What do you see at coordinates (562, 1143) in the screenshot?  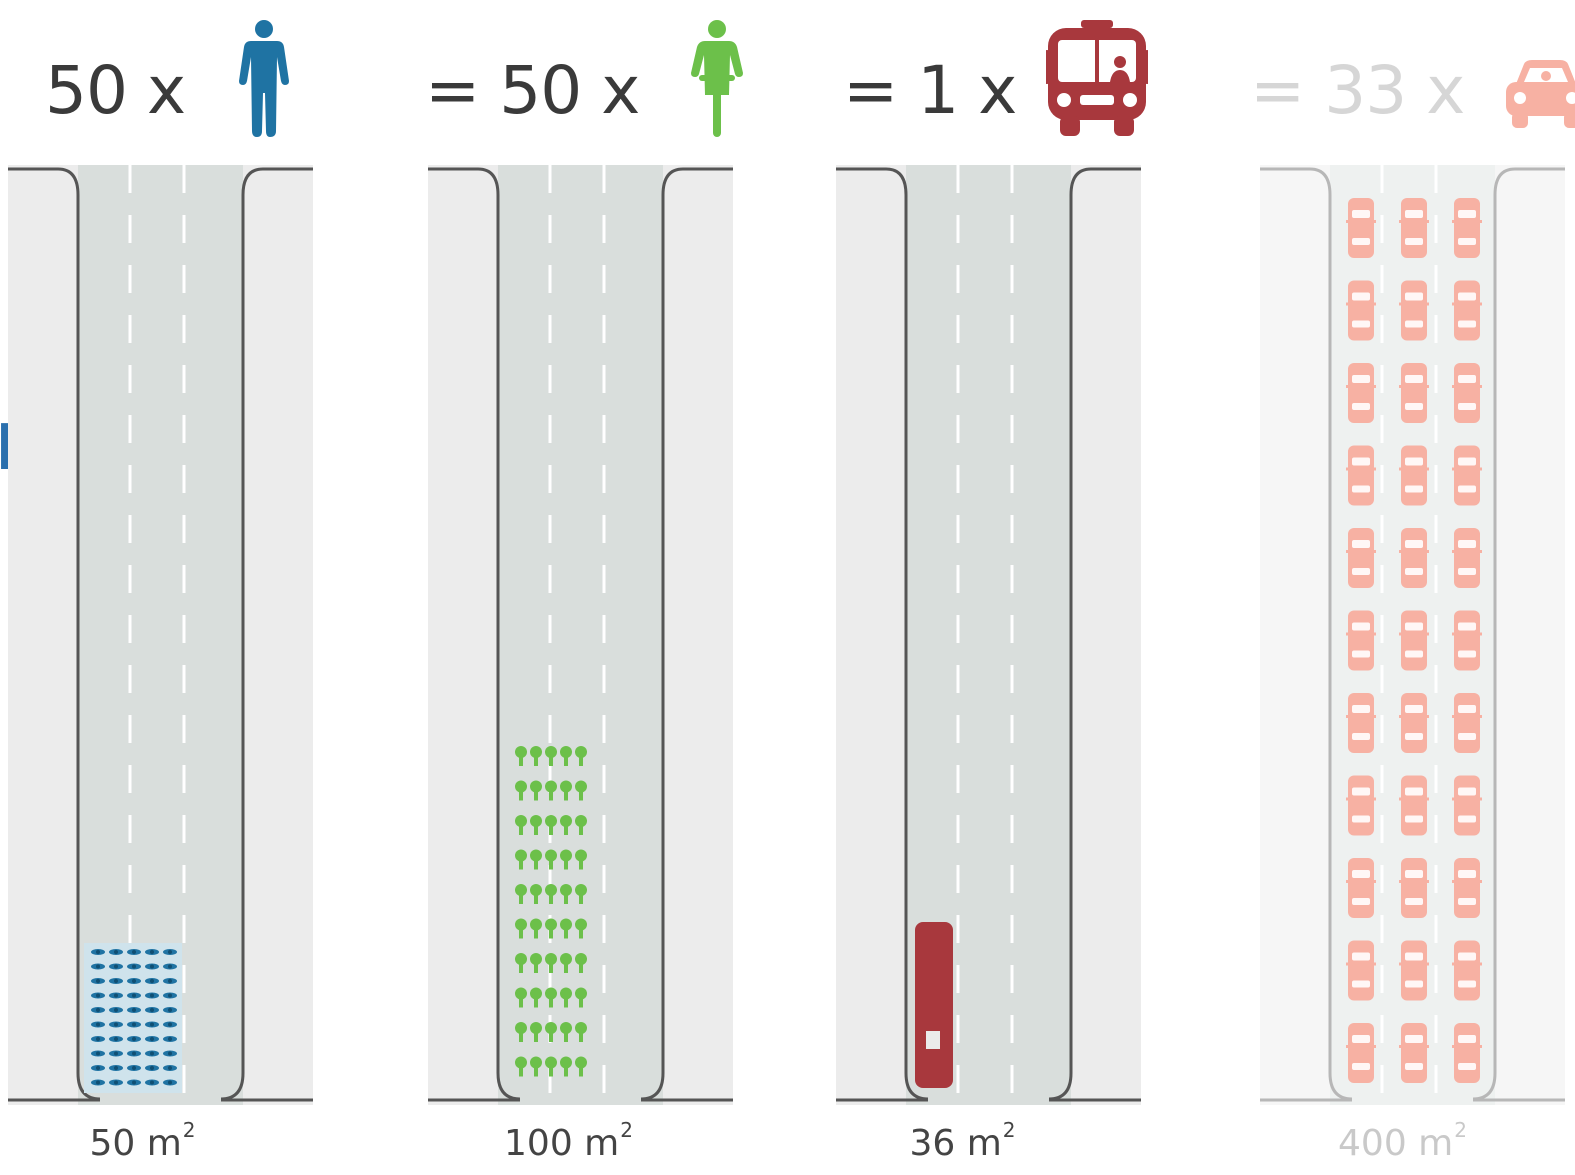 I see `cyclist-area-value: 100 m` at bounding box center [562, 1143].